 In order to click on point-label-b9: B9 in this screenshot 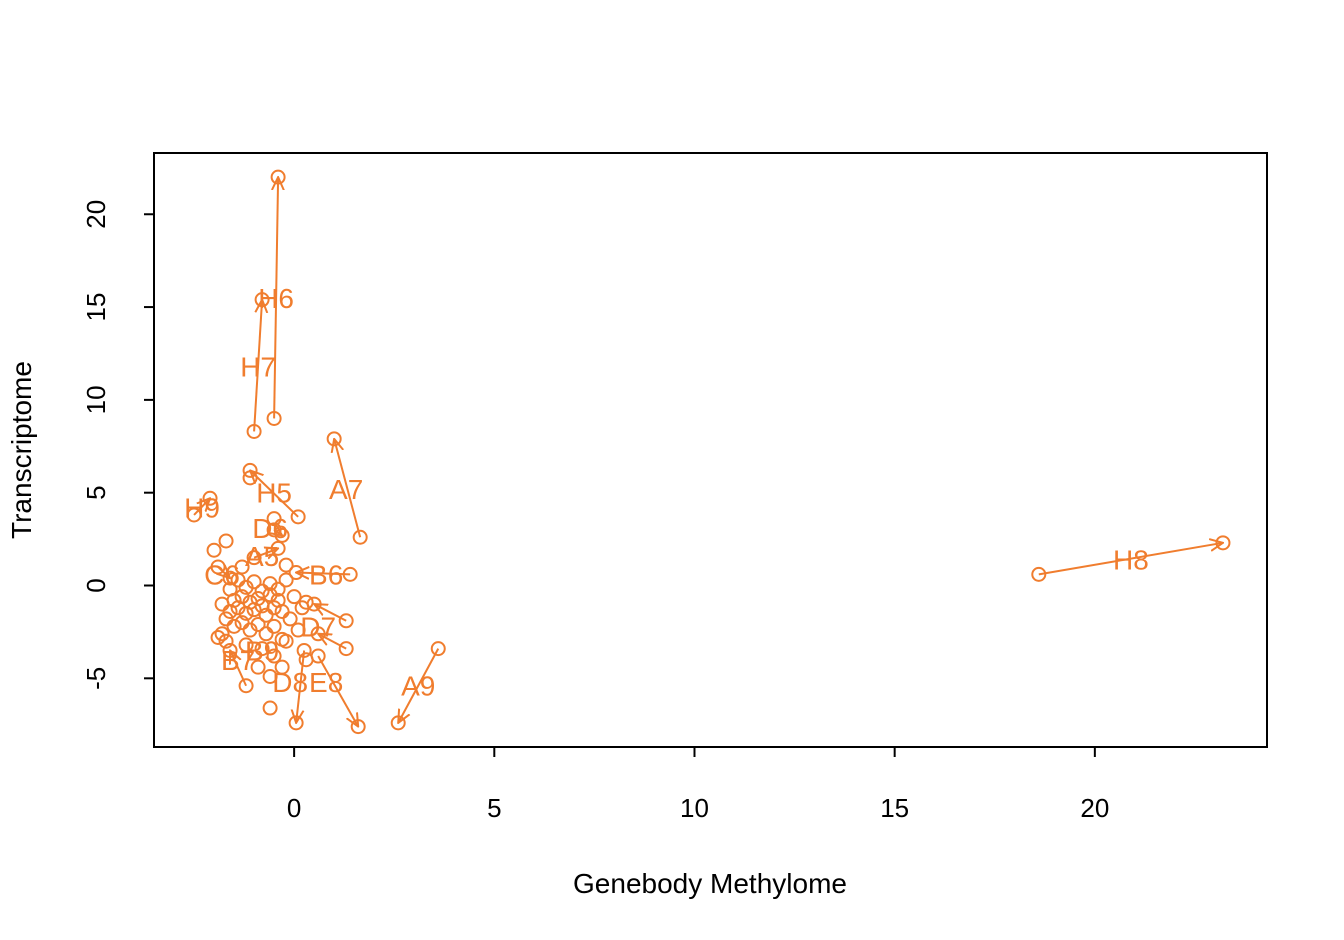, I will do `click(262, 650)`.